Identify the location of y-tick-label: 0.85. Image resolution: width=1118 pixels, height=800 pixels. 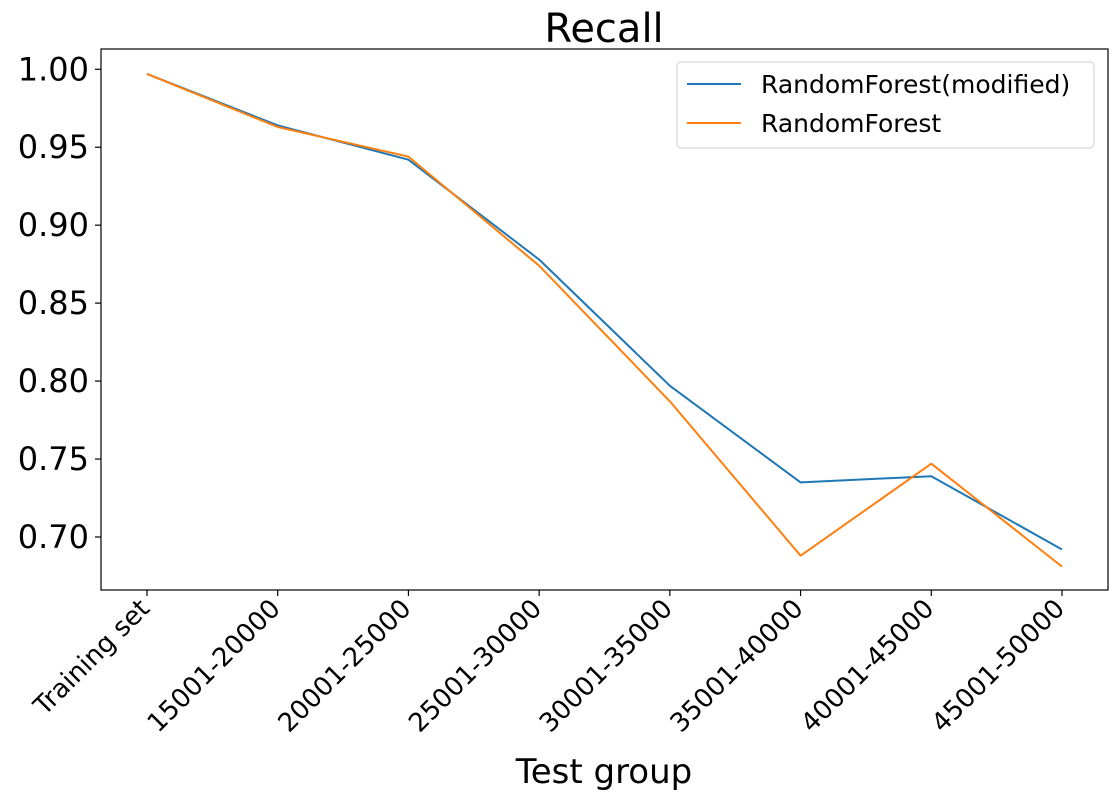
(53, 303).